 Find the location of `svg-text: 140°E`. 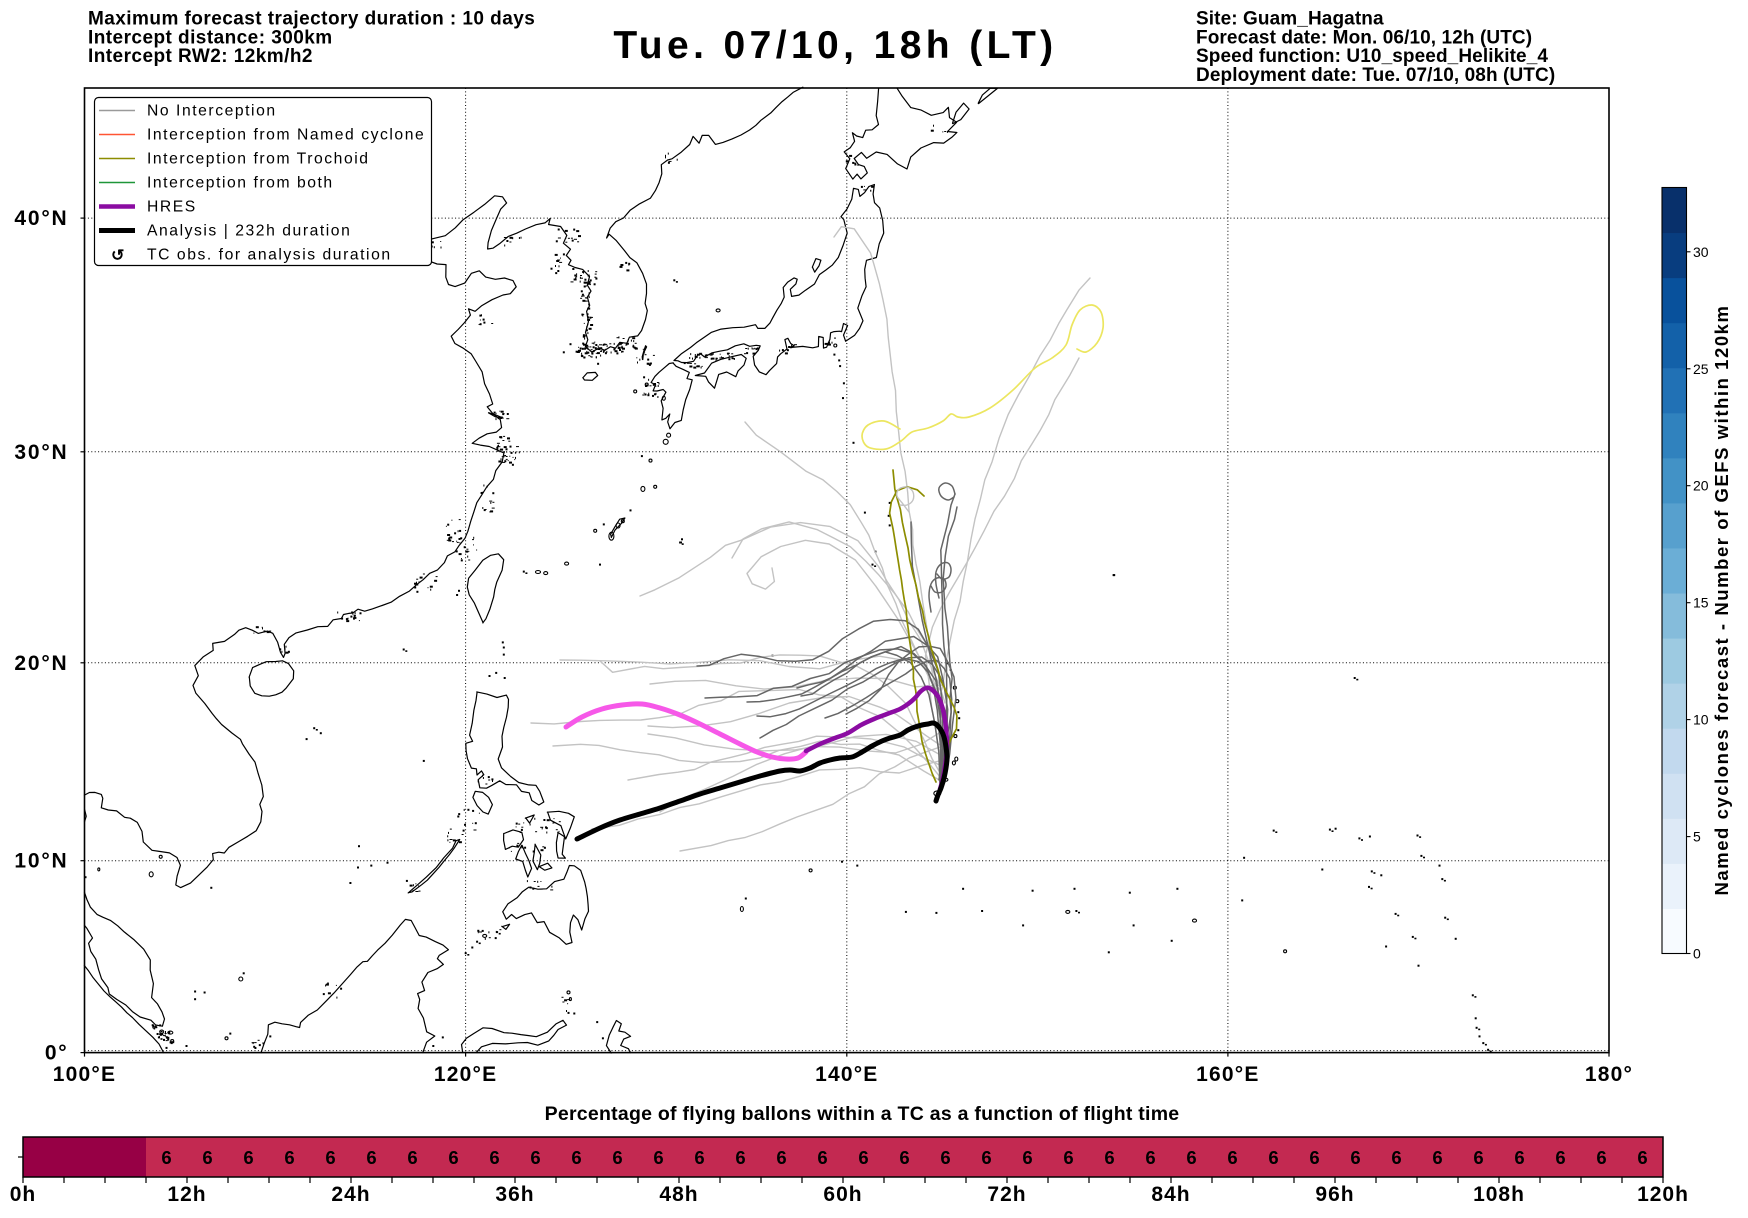

svg-text: 140°E is located at coordinates (846, 1074).